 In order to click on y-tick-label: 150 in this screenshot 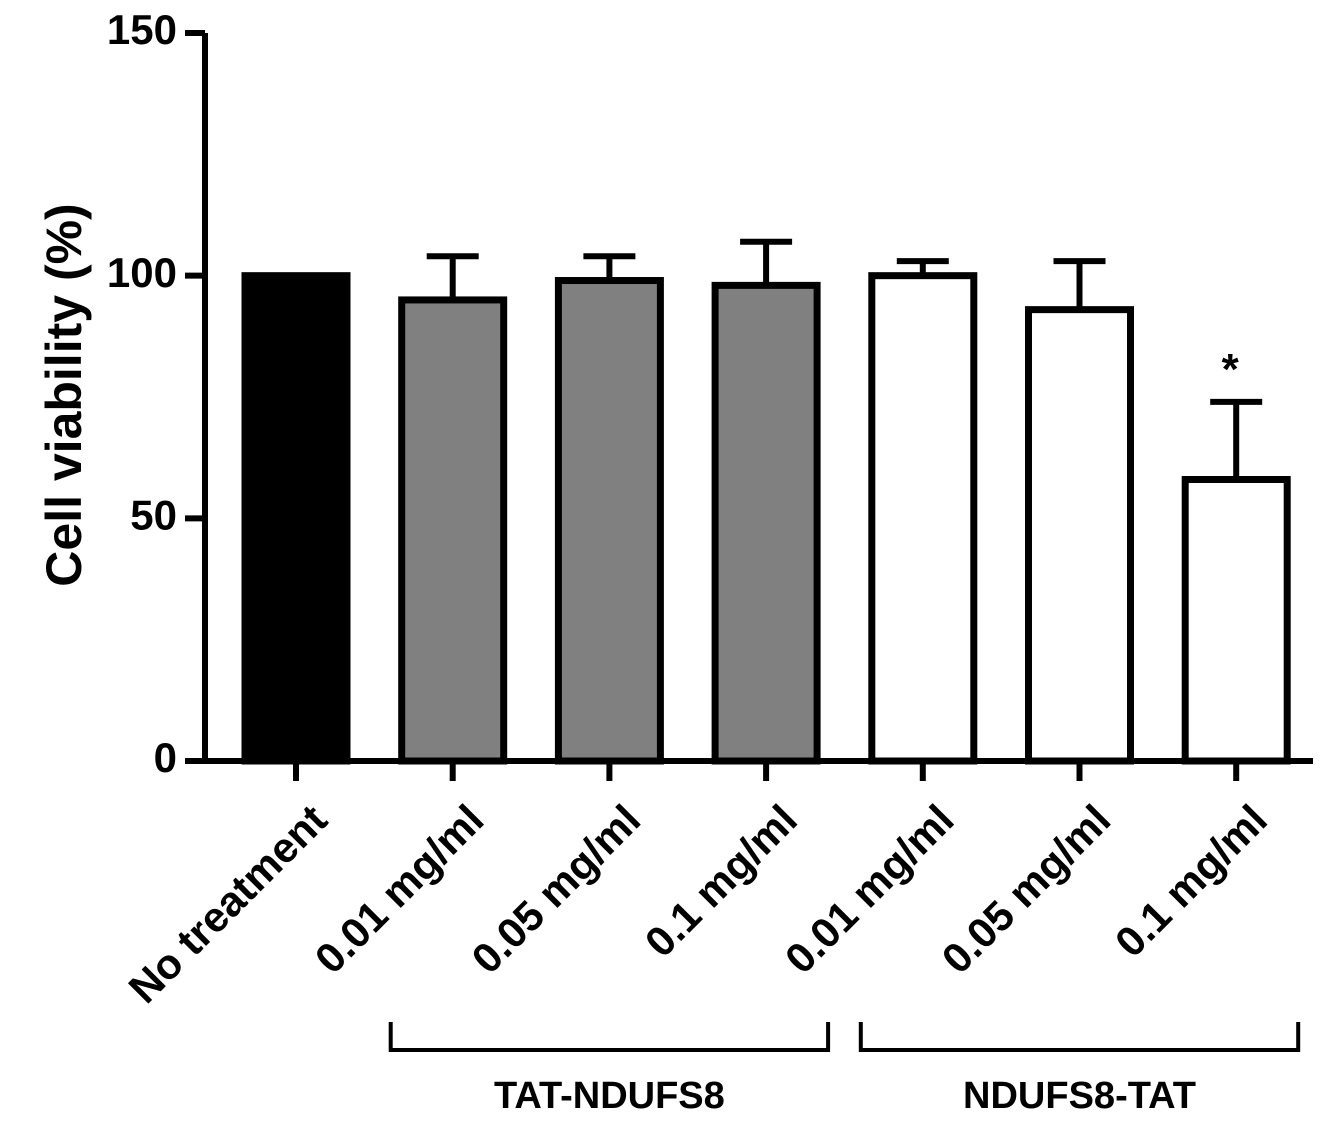, I will do `click(142, 29)`.